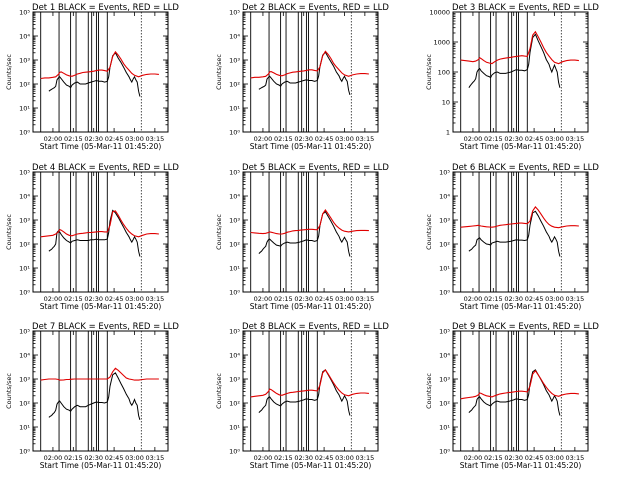 The width and height of the screenshot is (640, 480). I want to click on panel-title: Det 1 BLACK = Events, RED = LLD, so click(105, 8).